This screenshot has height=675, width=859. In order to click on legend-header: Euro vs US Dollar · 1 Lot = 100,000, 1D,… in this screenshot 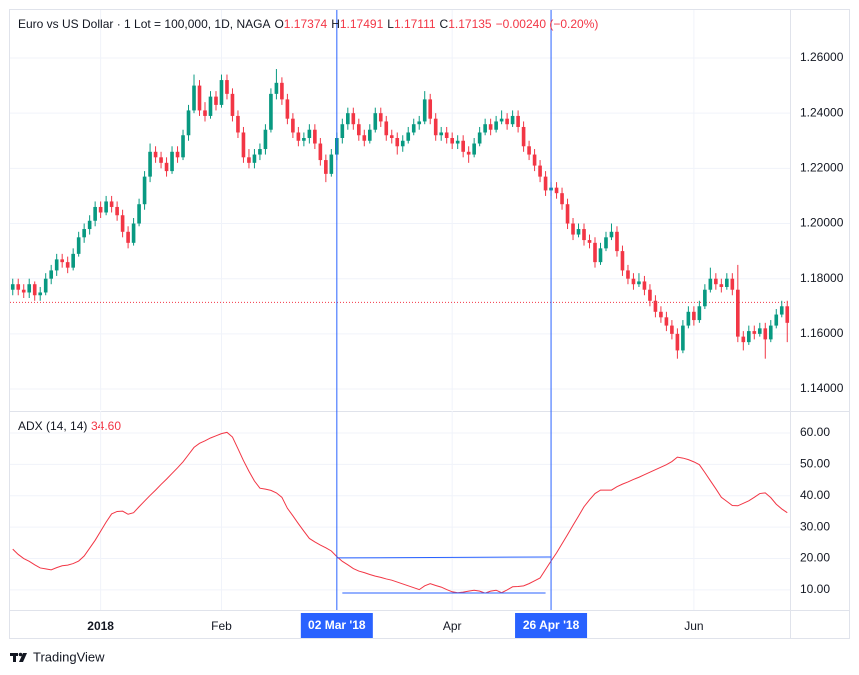, I will do `click(310, 24)`.